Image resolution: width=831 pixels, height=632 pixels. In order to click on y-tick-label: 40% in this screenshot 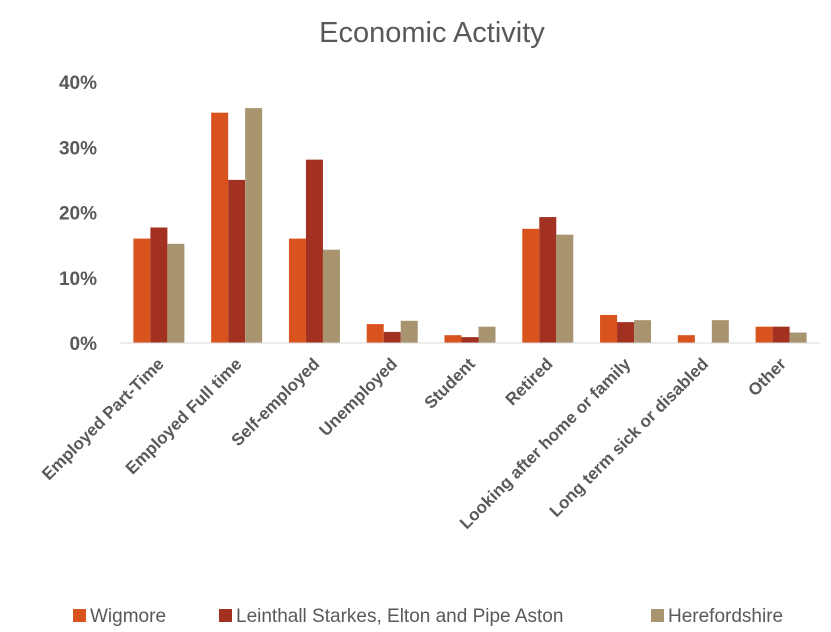, I will do `click(78, 83)`.